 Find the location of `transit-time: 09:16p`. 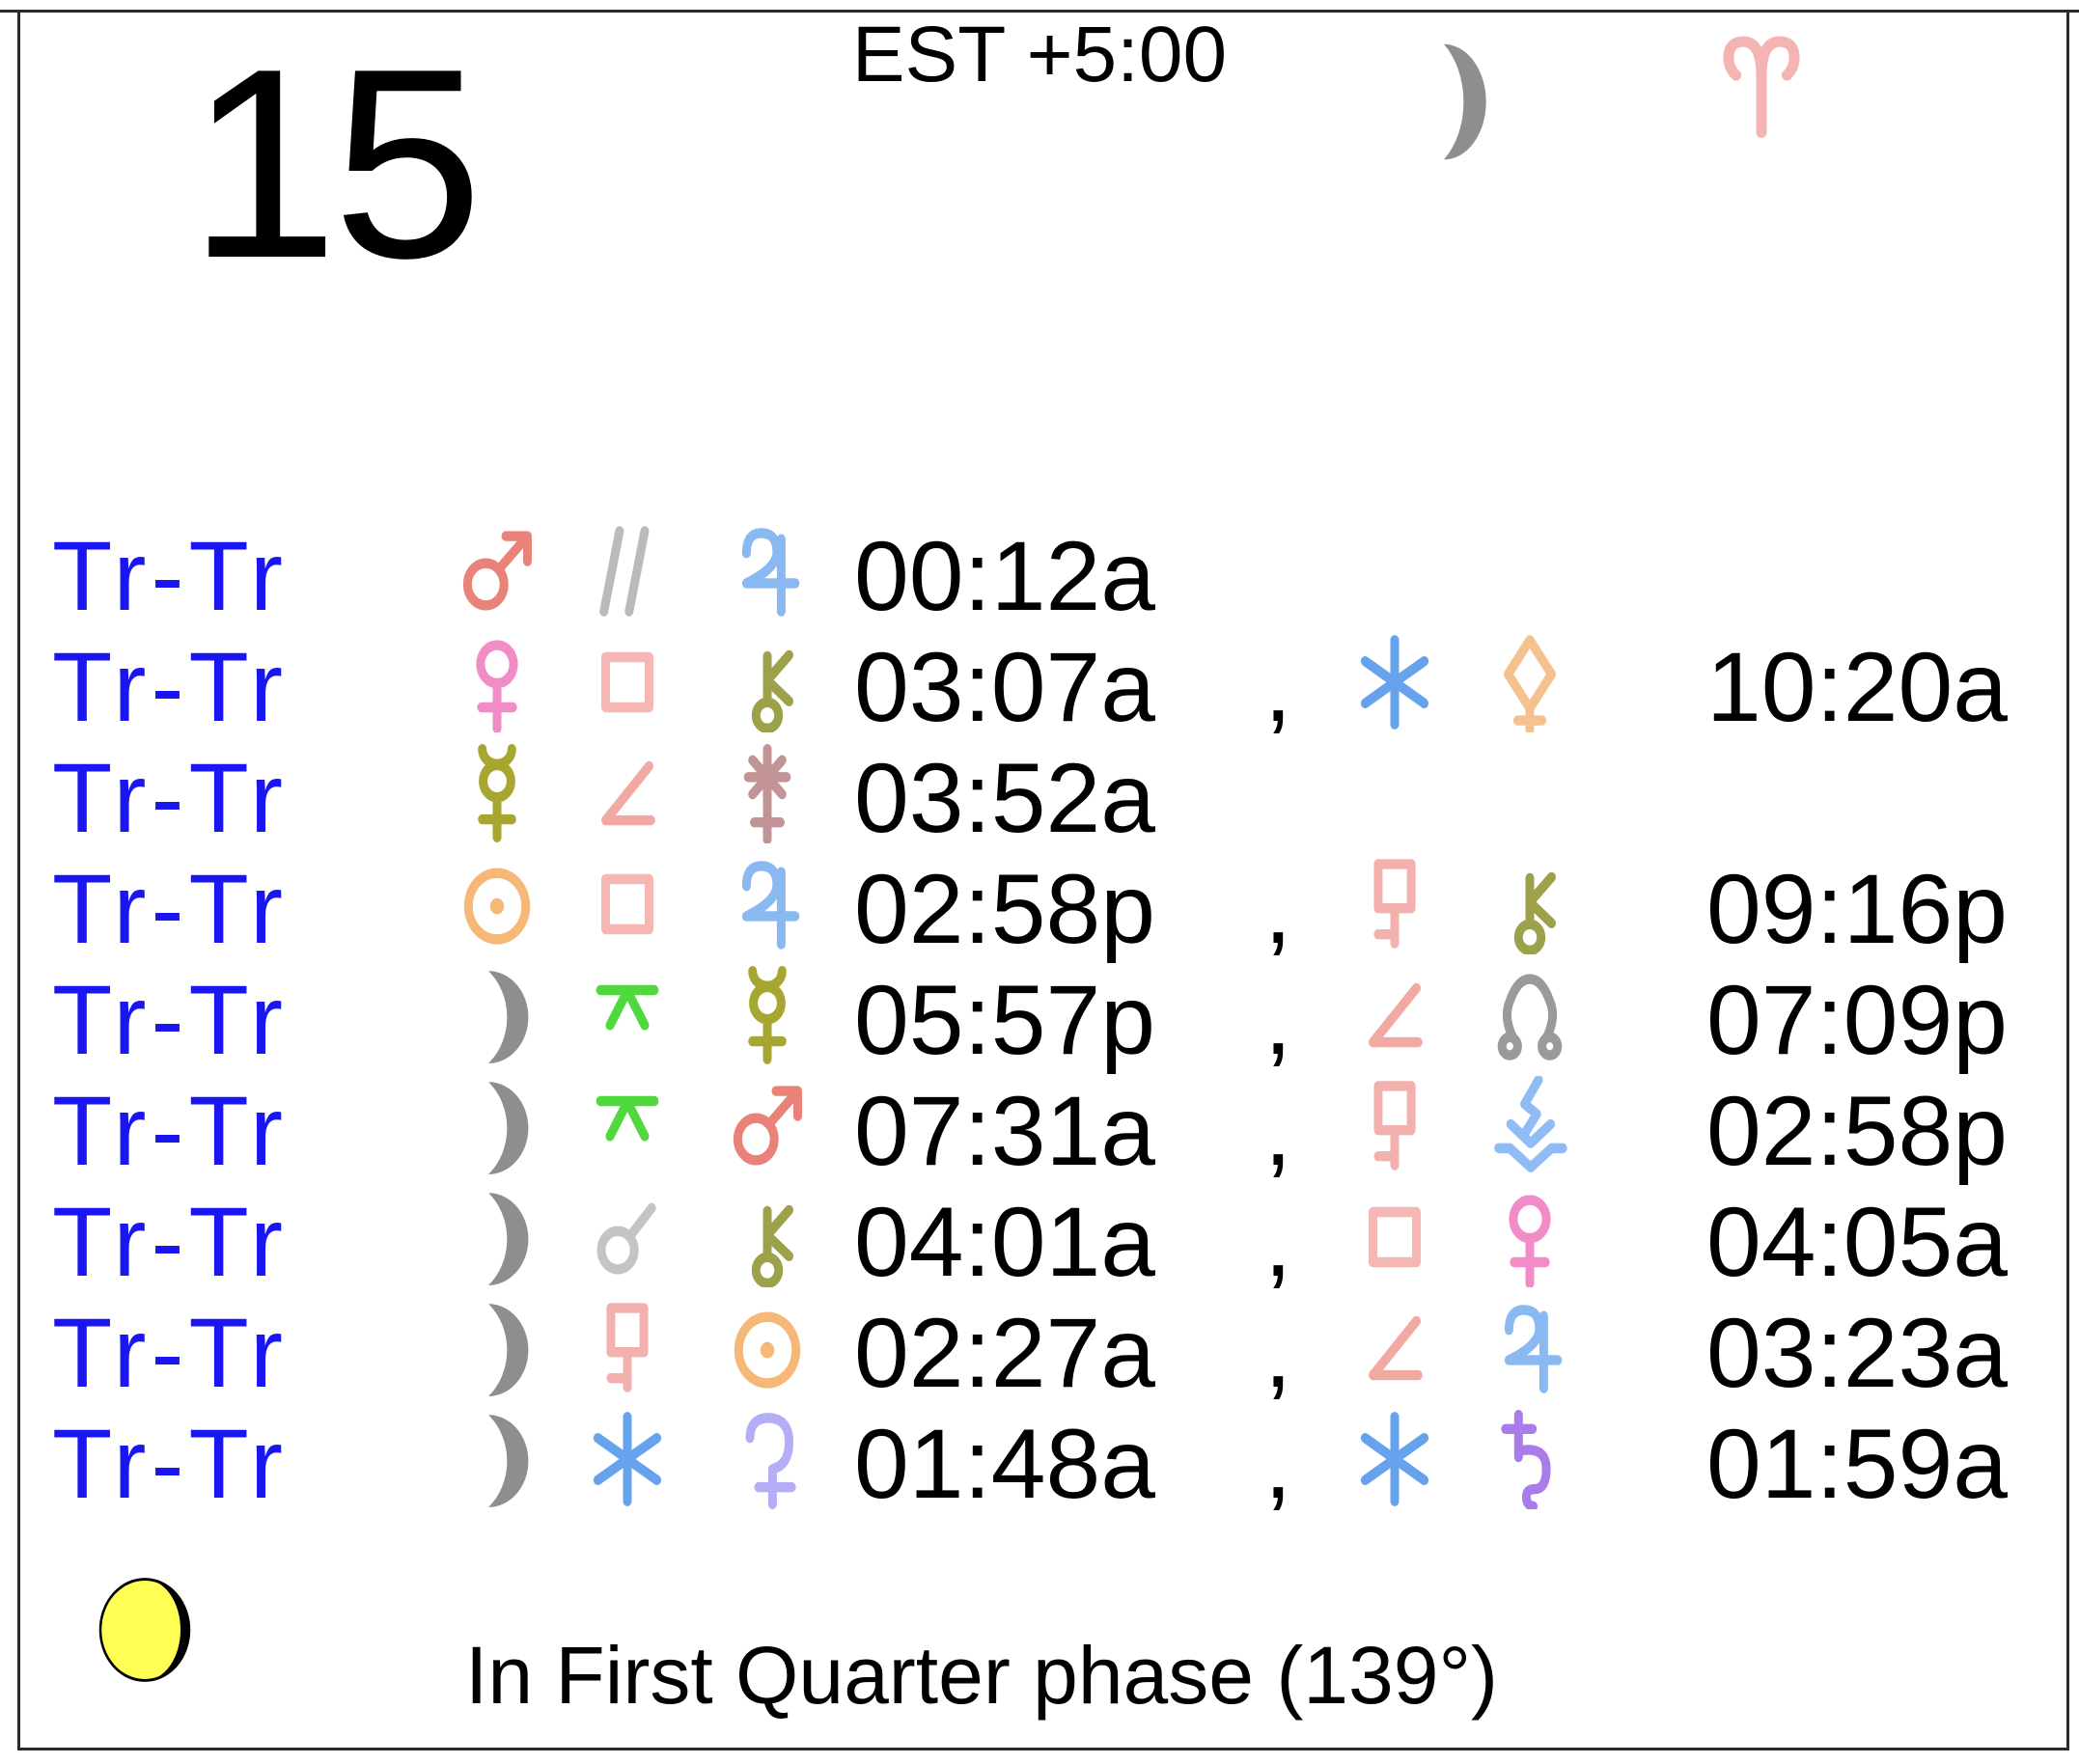

transit-time: 09:16p is located at coordinates (1857, 909).